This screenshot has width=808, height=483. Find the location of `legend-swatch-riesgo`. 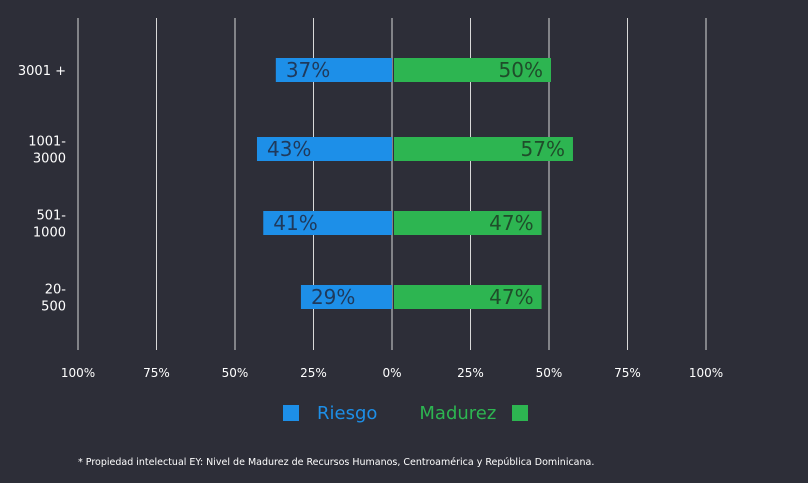

legend-swatch-riesgo is located at coordinates (291, 413).